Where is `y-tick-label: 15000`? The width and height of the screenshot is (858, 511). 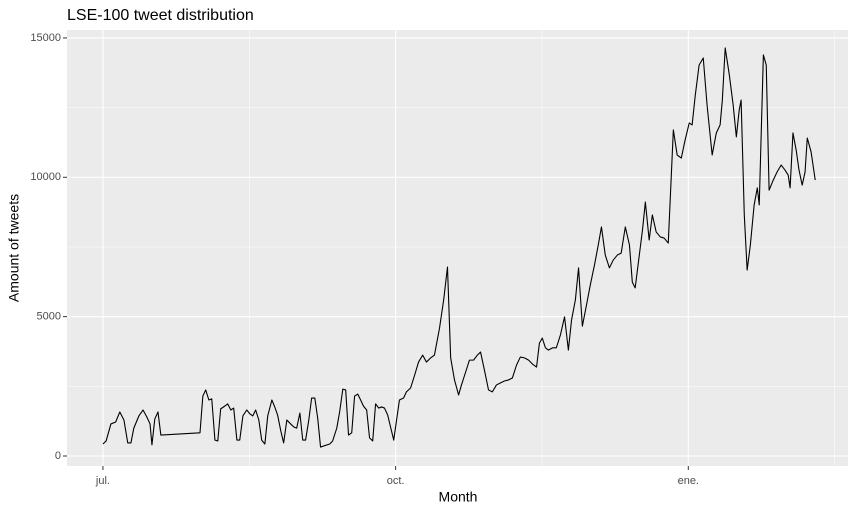
y-tick-label: 15000 is located at coordinates (45, 38).